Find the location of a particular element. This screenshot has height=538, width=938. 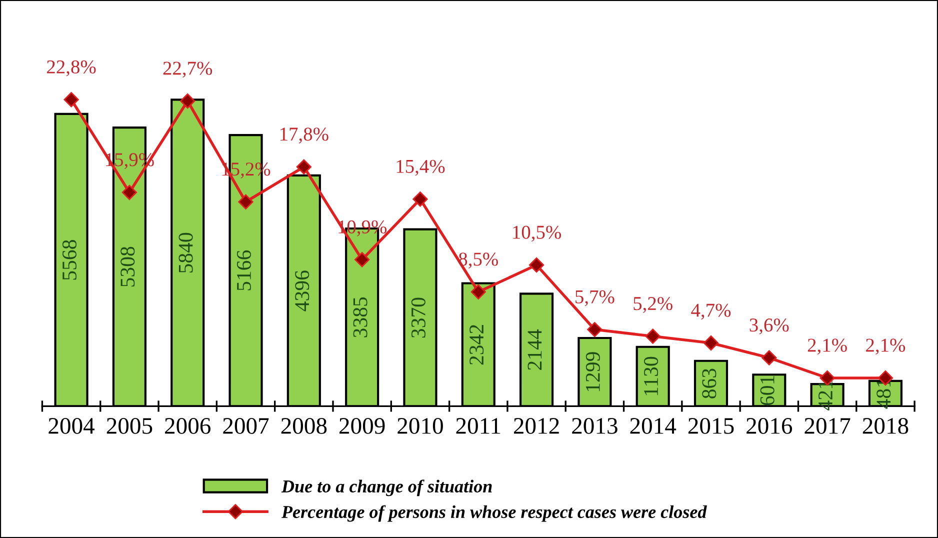

x-tick-label: 2018 is located at coordinates (885, 426).